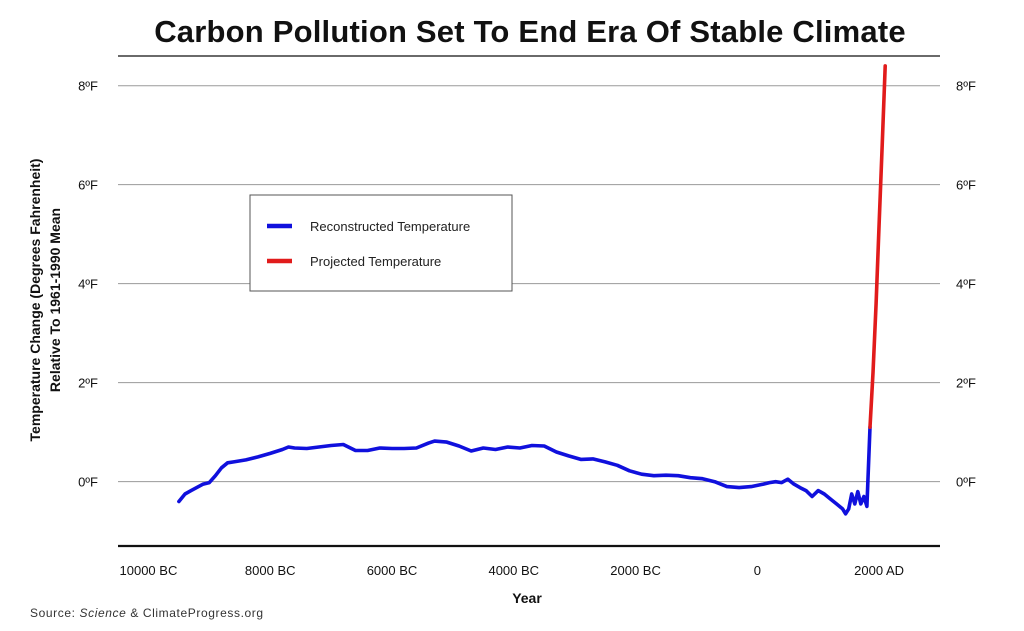 This screenshot has width=1024, height=631. Describe the element at coordinates (88, 185) in the screenshot. I see `y-tick-label-left: 6ºF` at that location.